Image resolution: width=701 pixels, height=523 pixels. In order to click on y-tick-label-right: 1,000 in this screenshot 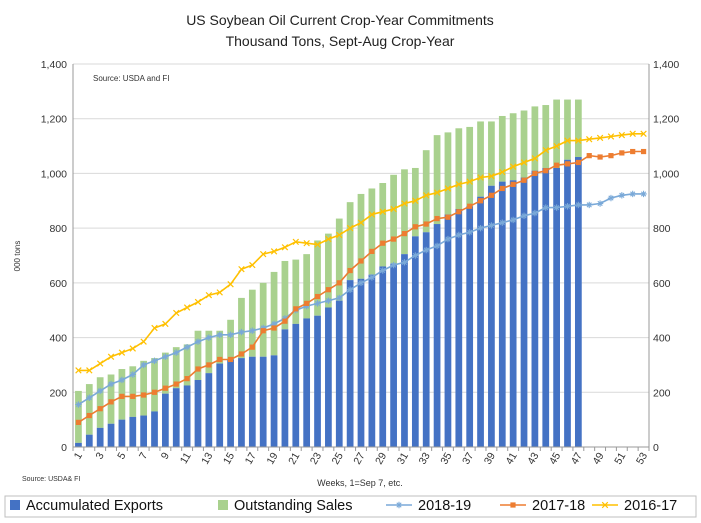, I will do `click(666, 174)`.